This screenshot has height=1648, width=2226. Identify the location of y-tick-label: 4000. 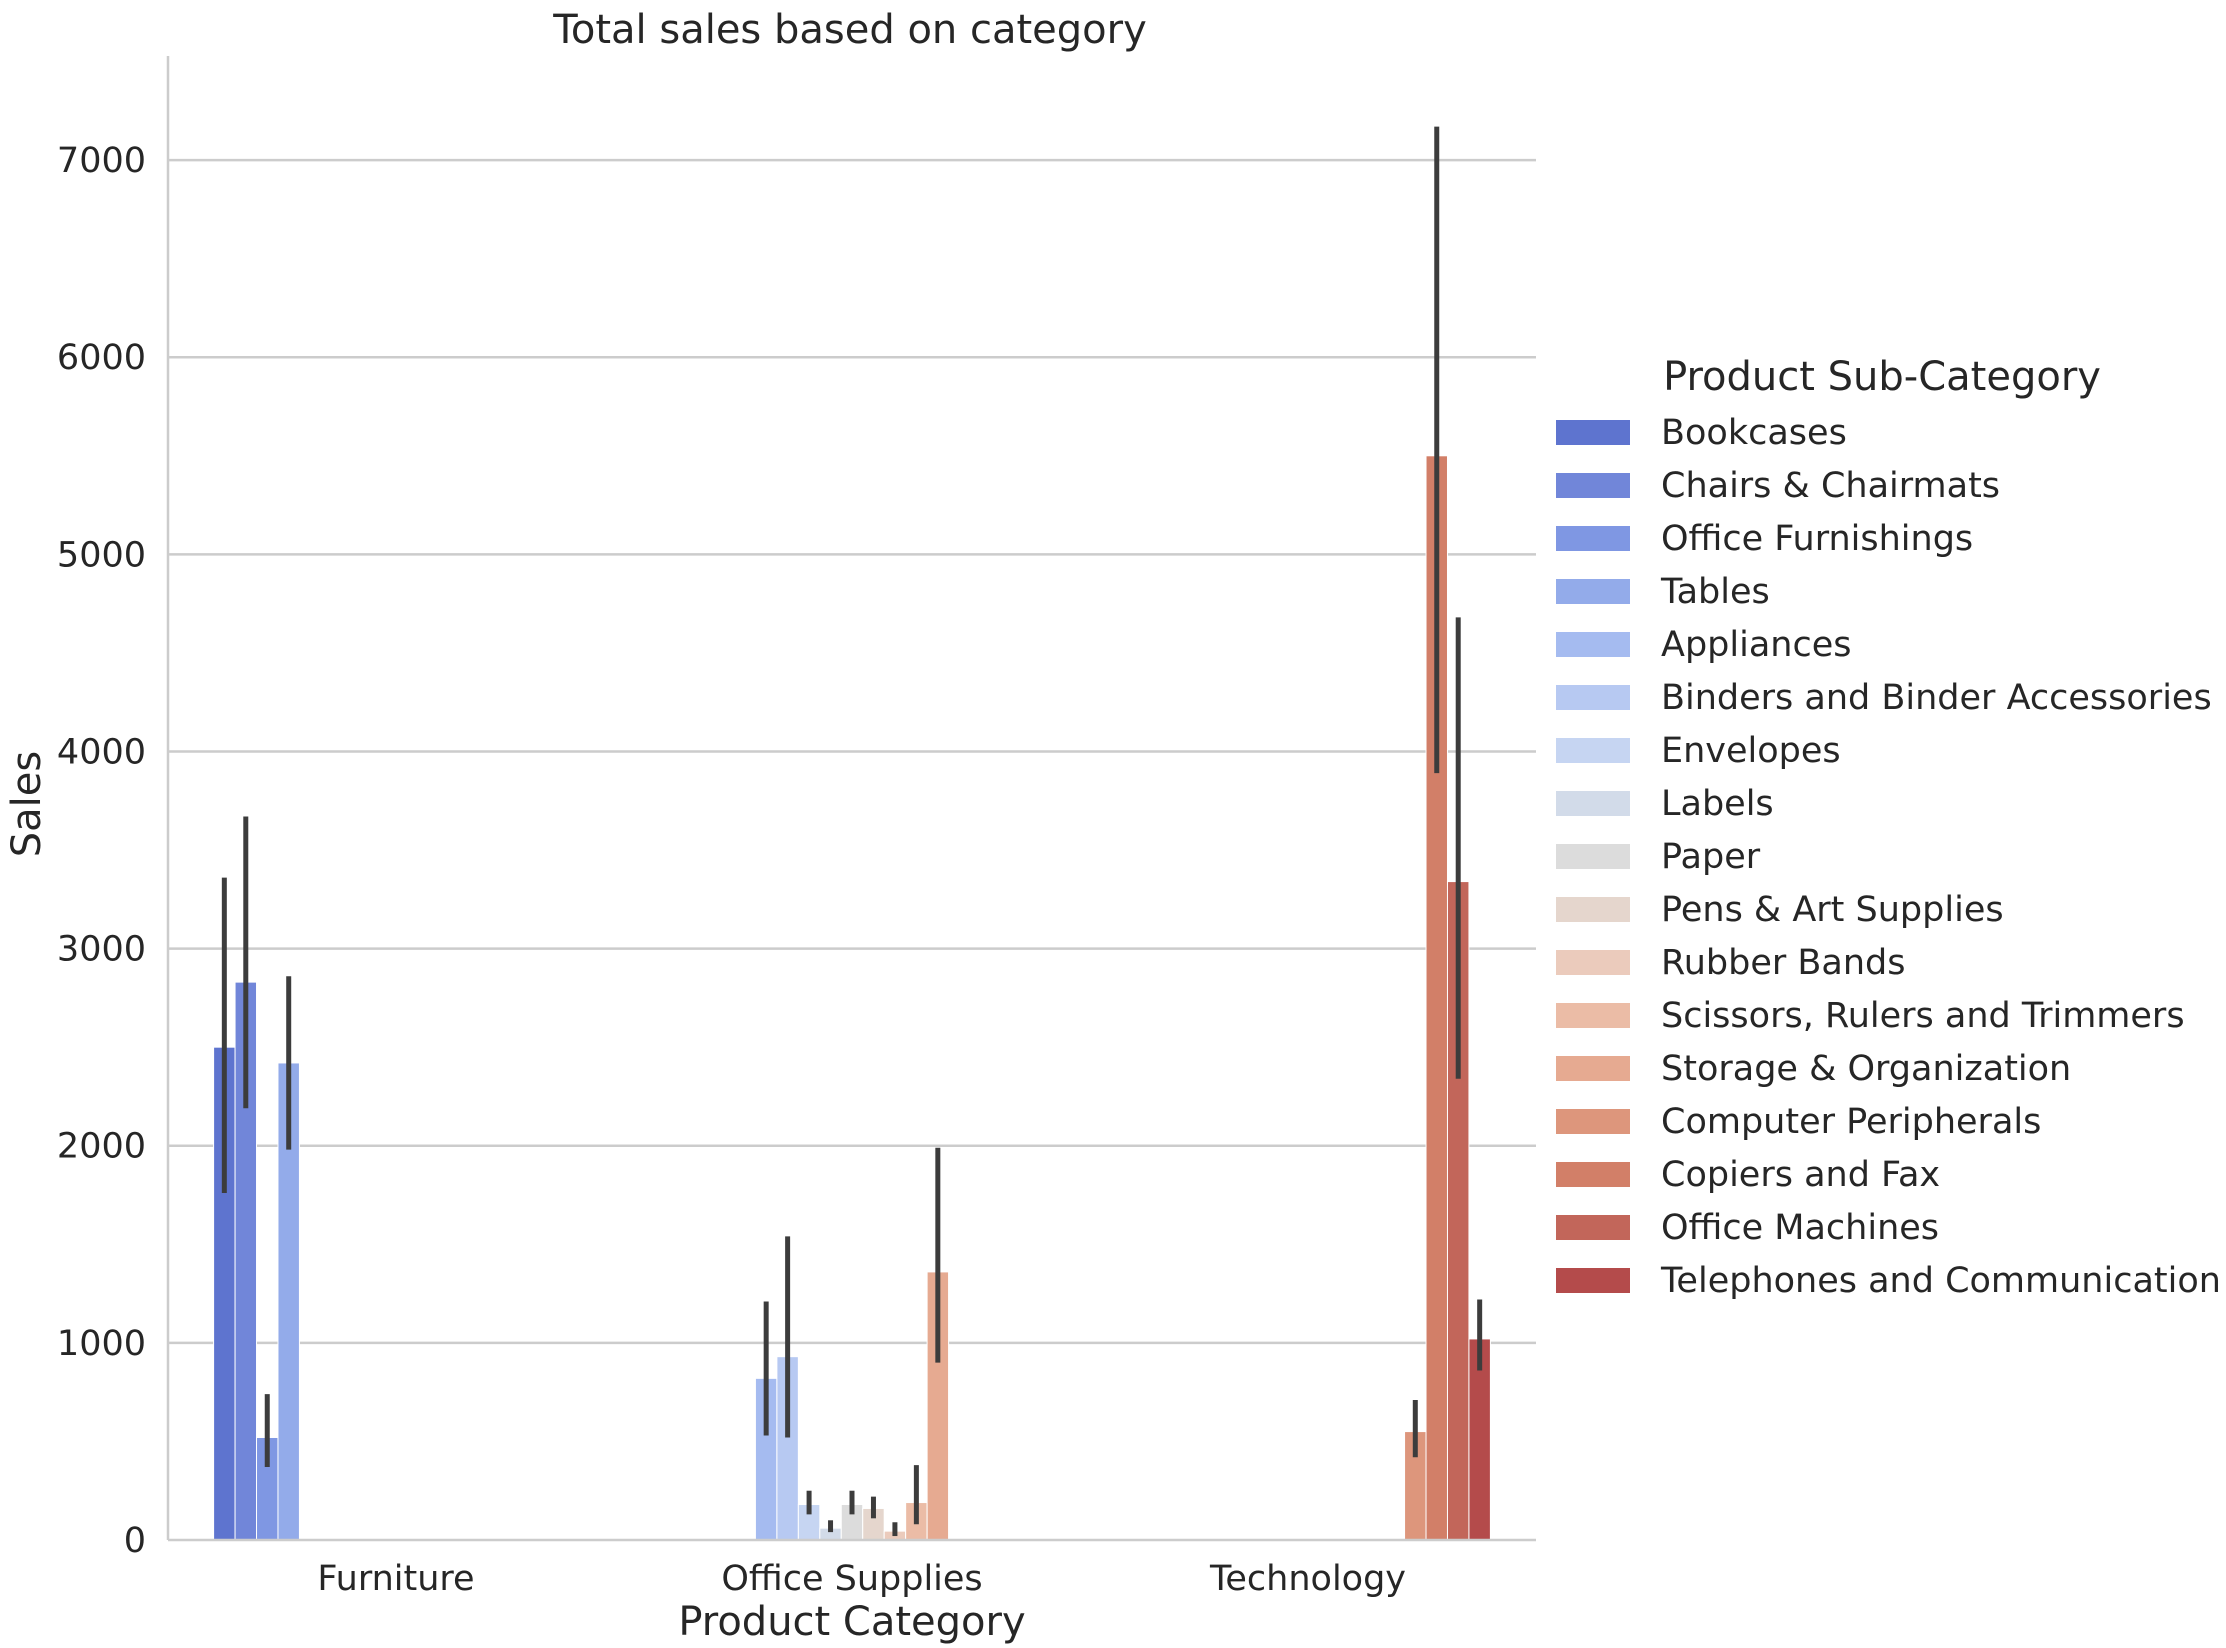
(101, 752).